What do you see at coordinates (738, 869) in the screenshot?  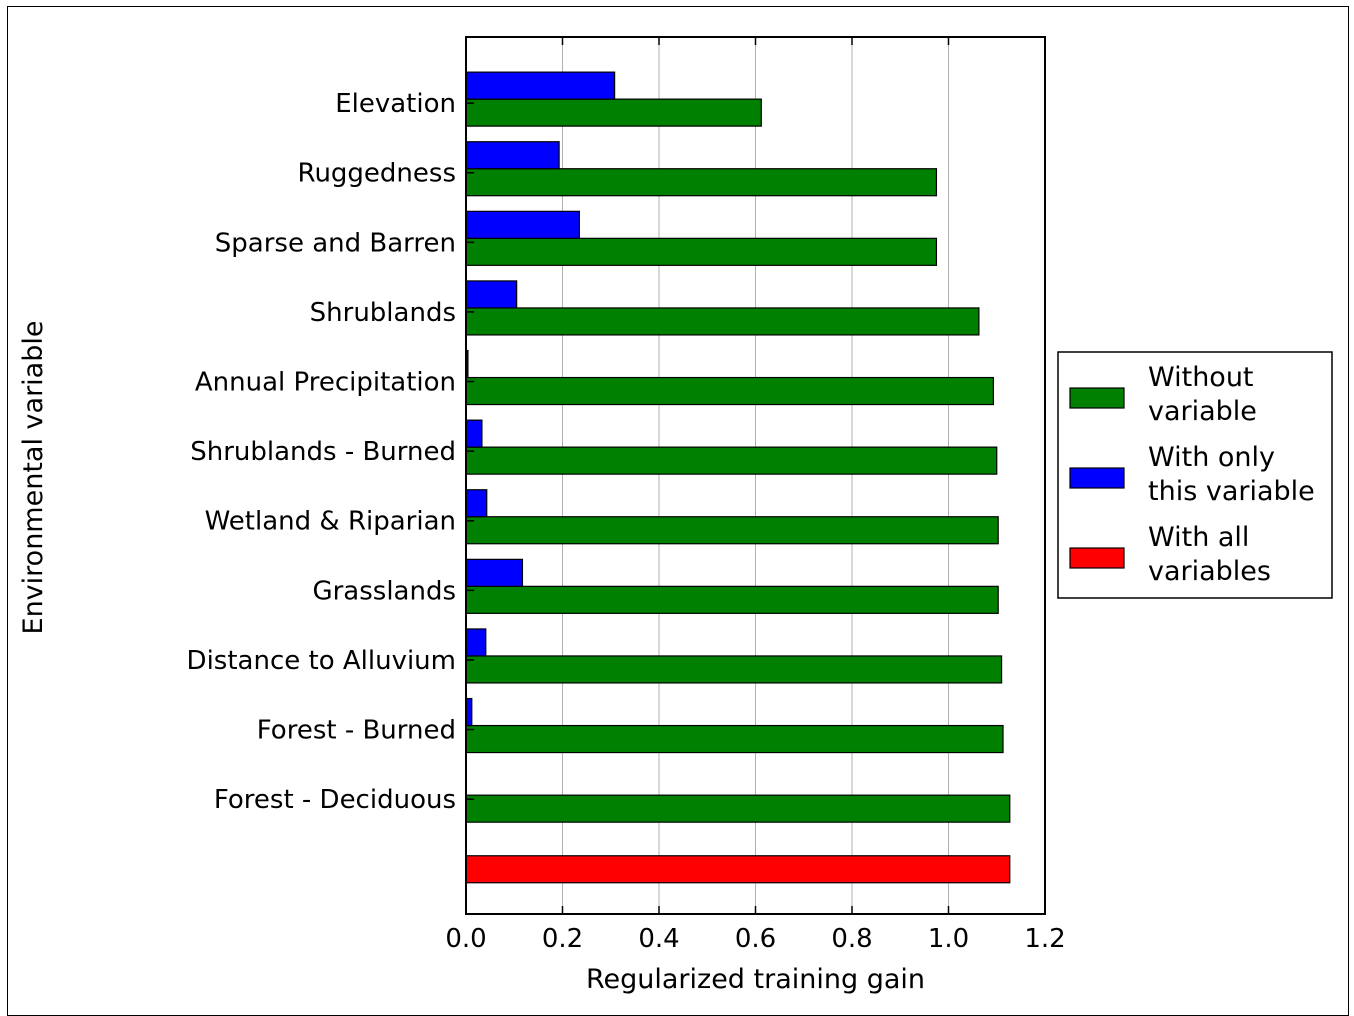 I see `bar-all-variables` at bounding box center [738, 869].